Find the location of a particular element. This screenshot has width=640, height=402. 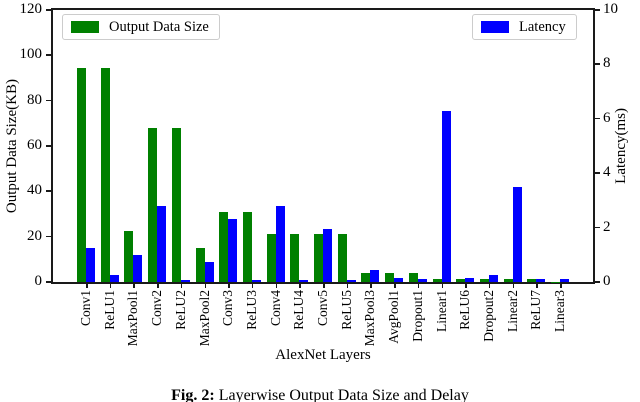

right-axis-title: Latency(ms) is located at coordinates (620, 146).